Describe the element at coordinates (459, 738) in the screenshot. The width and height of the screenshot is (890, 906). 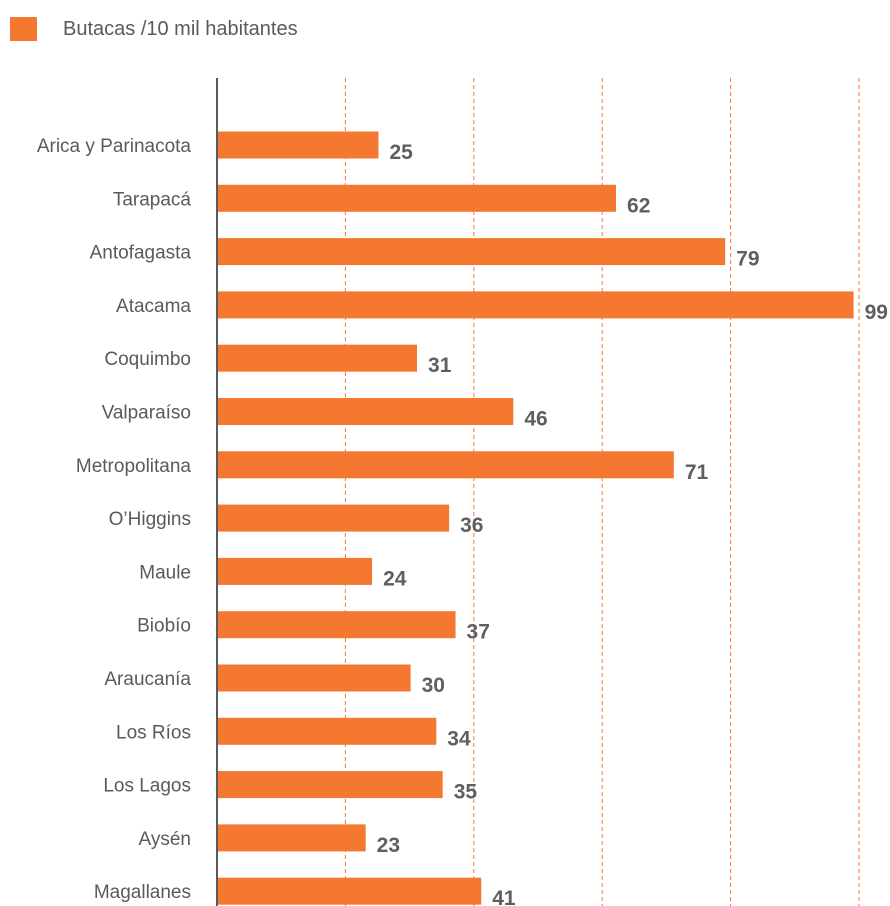
I see `data-label: 34` at that location.